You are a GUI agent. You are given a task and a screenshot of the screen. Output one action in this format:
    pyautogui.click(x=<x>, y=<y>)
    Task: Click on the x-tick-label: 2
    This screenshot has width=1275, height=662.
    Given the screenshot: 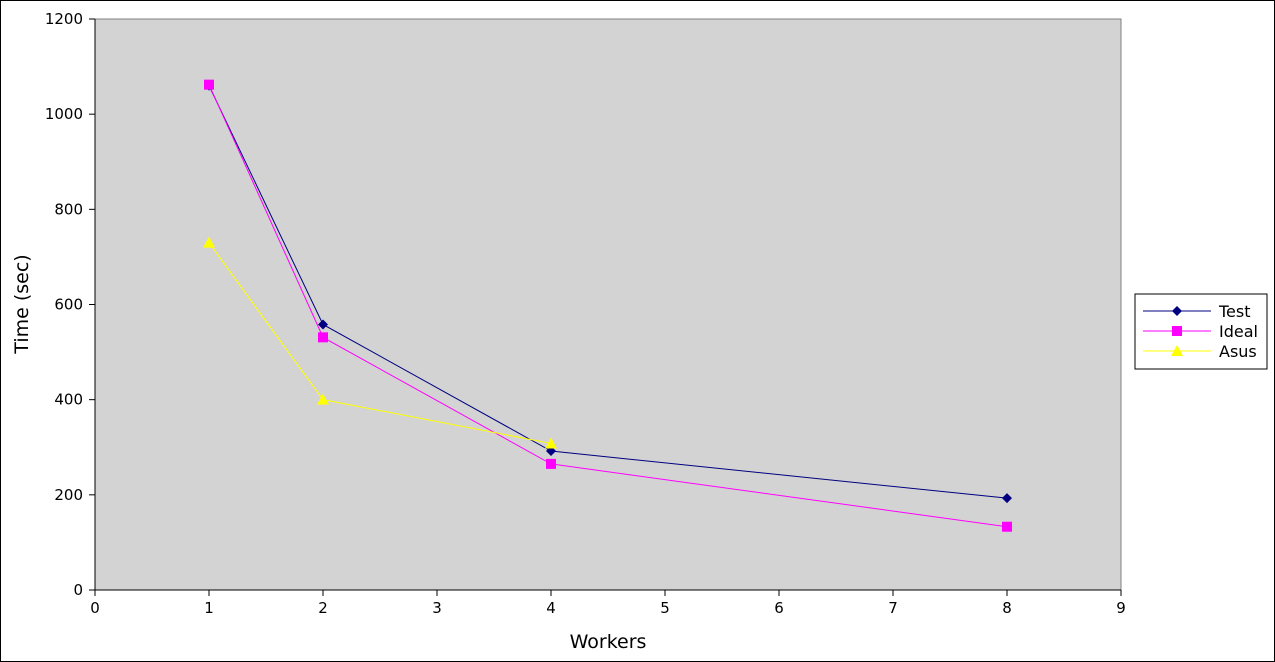 What is the action you would take?
    pyautogui.click(x=323, y=608)
    